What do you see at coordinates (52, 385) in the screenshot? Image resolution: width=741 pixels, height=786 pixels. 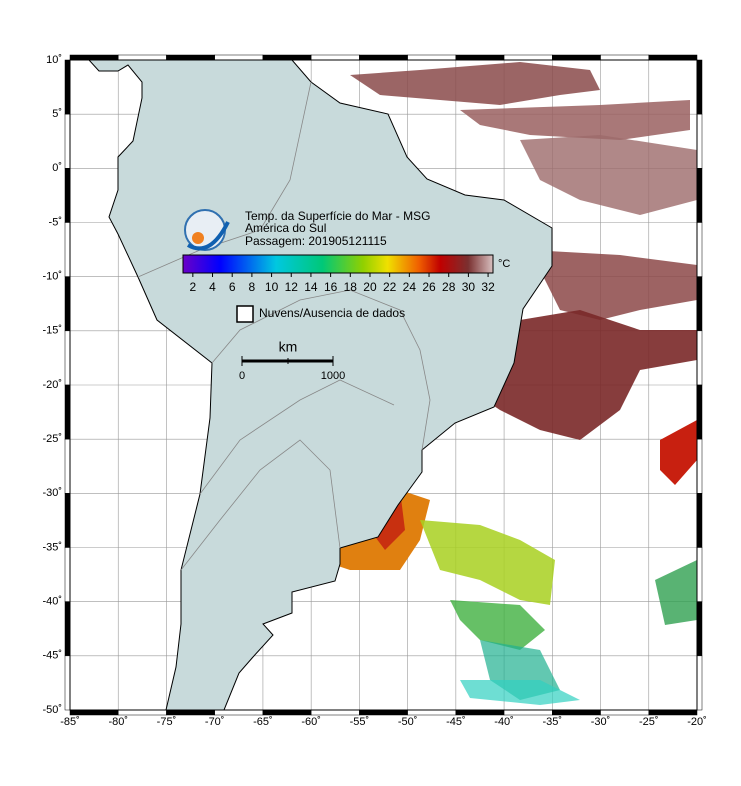 I see `y-tick-label: -20˚` at bounding box center [52, 385].